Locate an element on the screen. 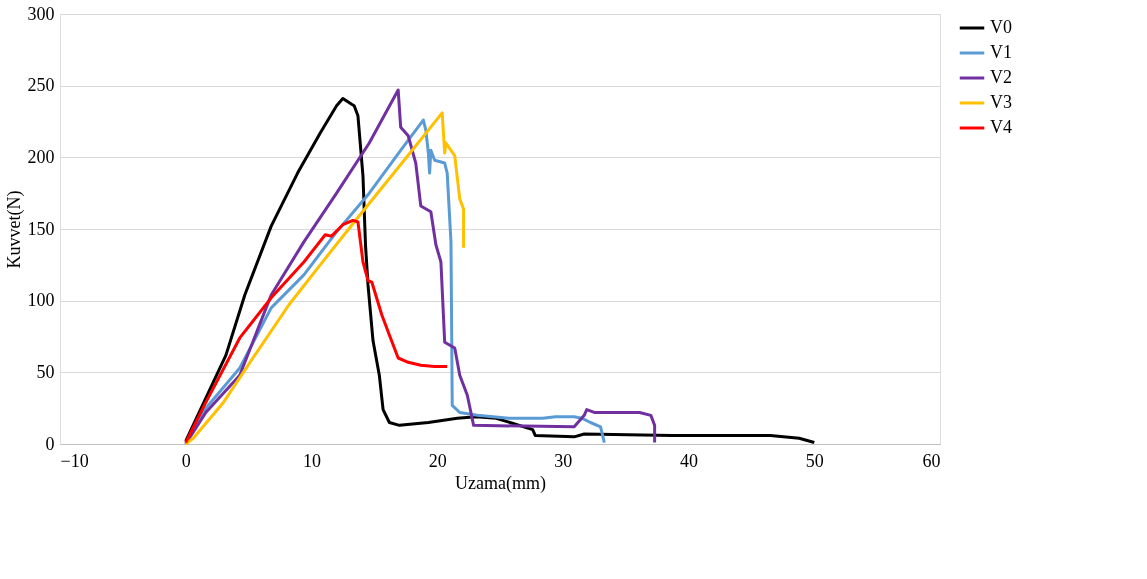  x-axis-title: Uzama(mm) is located at coordinates (500, 483).